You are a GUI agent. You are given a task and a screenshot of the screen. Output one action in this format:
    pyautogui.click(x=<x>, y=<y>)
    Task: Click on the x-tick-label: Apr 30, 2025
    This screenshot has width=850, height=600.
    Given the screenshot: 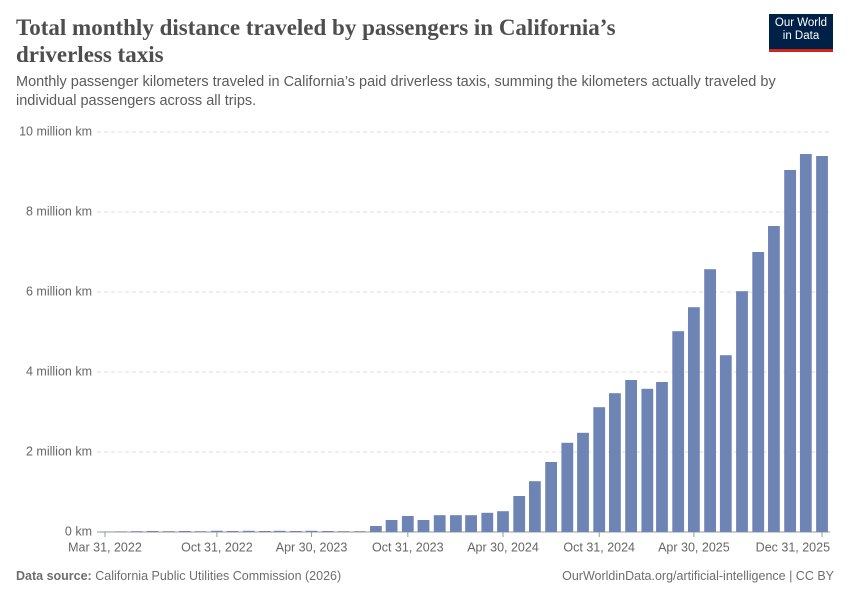 What is the action you would take?
    pyautogui.click(x=694, y=547)
    